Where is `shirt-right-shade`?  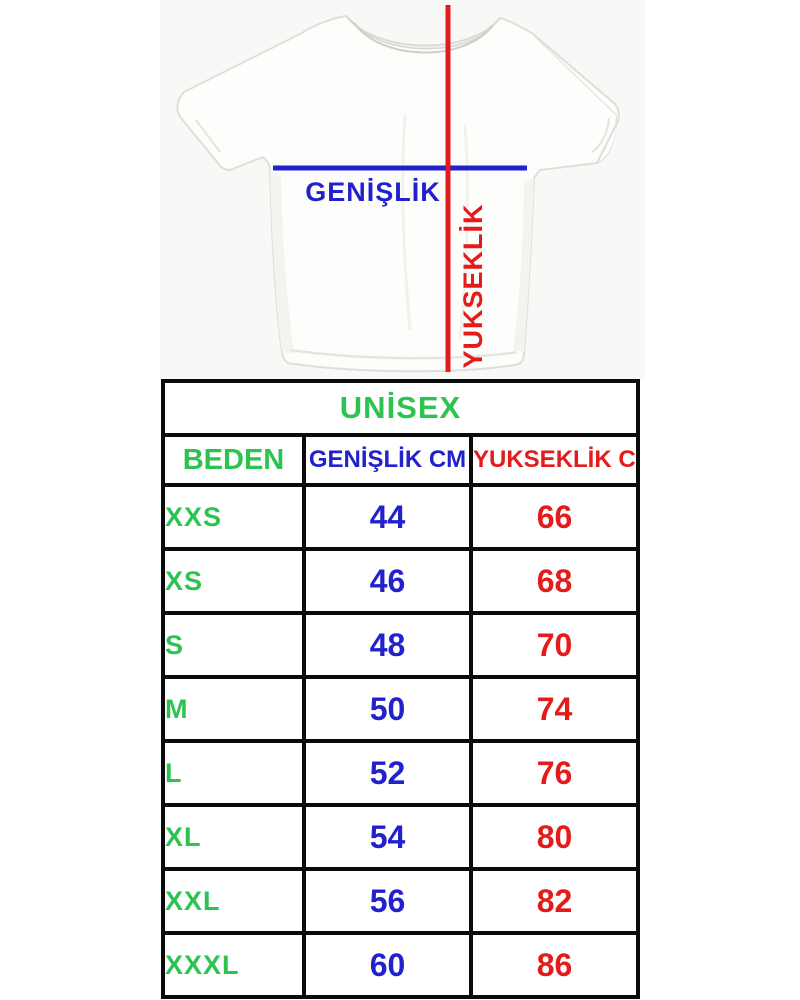
shirt-right-shade is located at coordinates (523, 265).